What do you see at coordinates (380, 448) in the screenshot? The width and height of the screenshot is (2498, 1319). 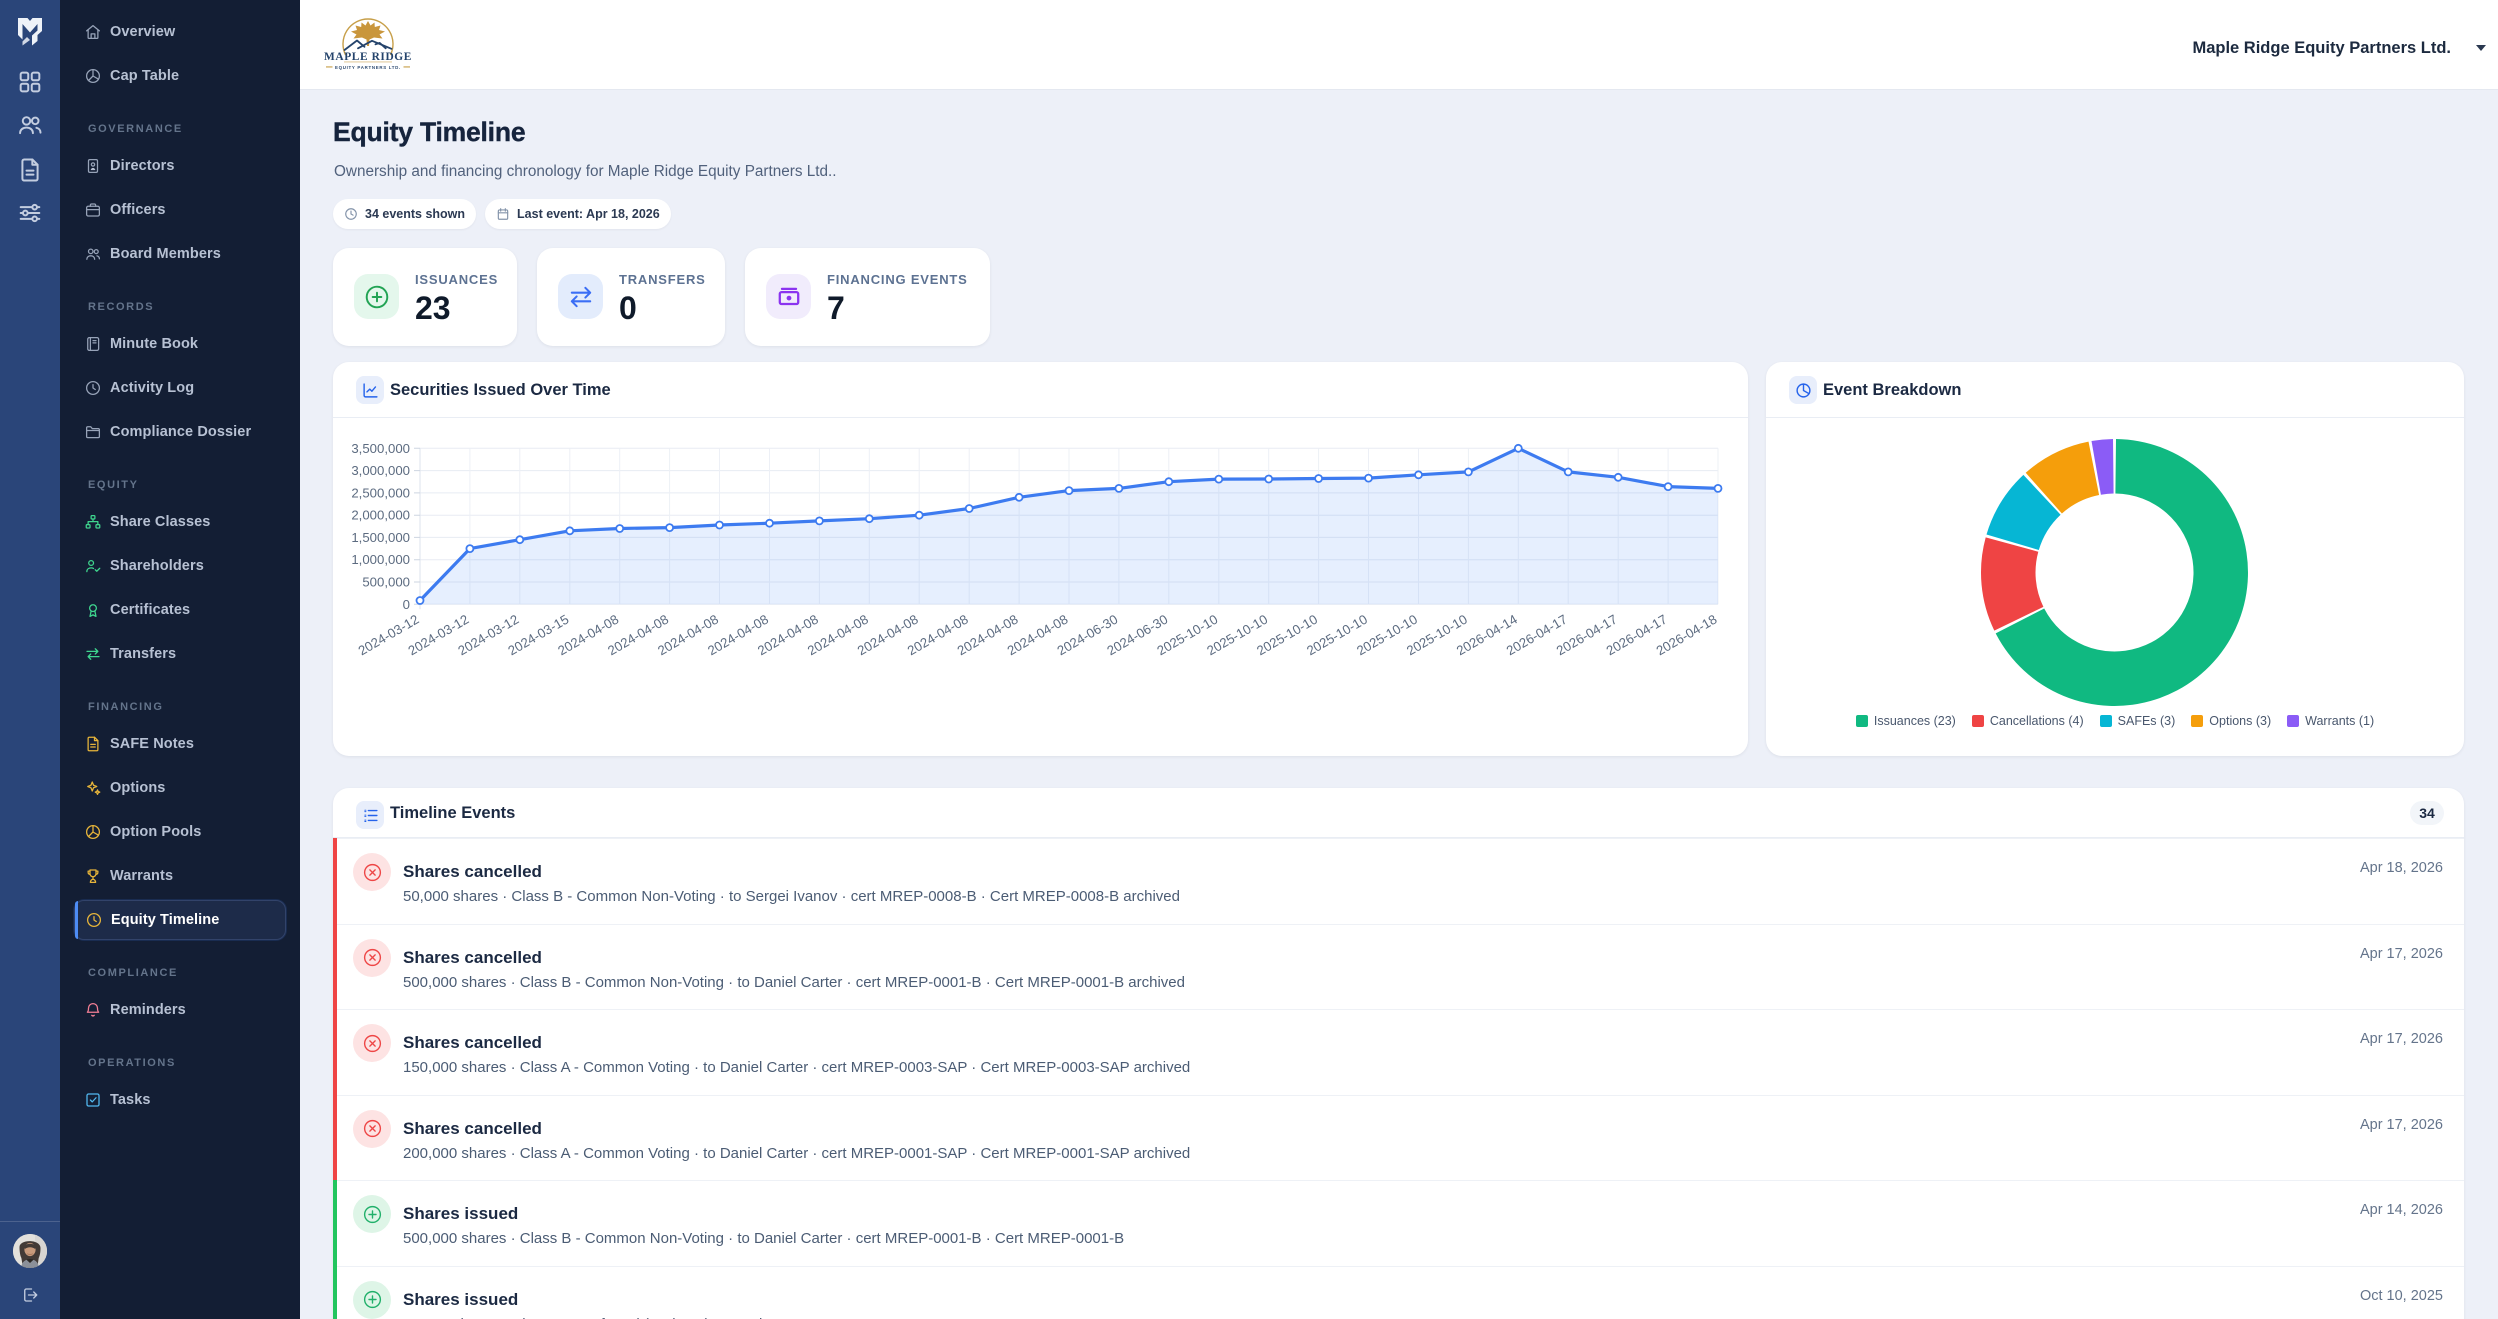 I see `svg-text: 3,500,000` at bounding box center [380, 448].